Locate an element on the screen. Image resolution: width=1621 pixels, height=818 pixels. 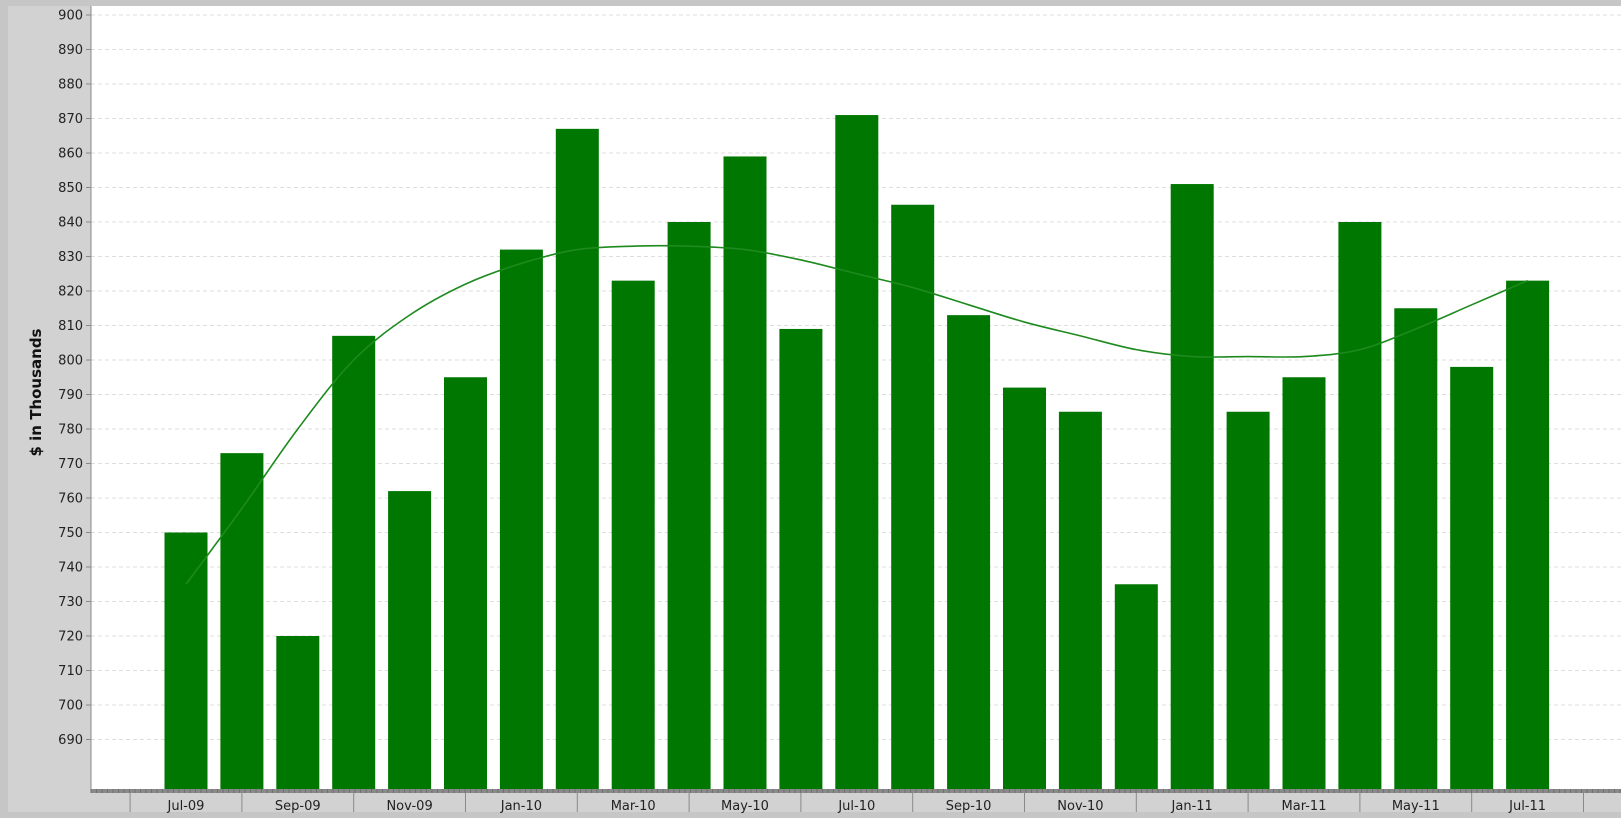
y-tick-label: 830 is located at coordinates (70, 257).